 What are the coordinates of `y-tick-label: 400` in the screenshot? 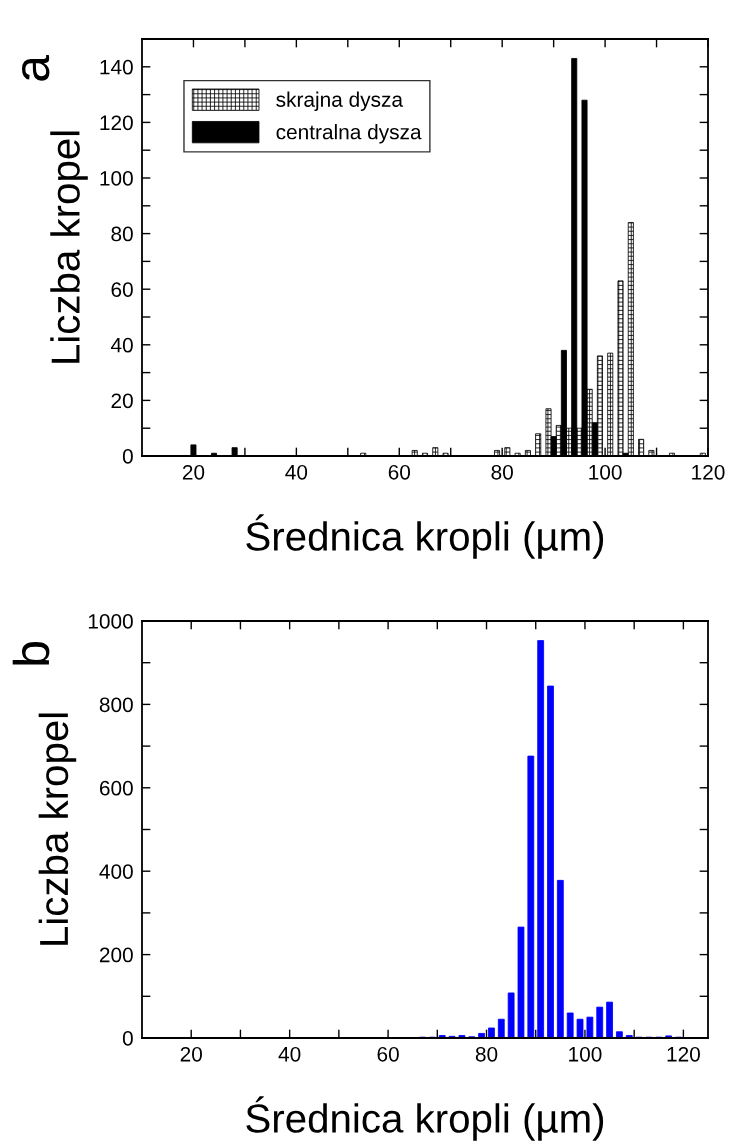 It's located at (116, 871).